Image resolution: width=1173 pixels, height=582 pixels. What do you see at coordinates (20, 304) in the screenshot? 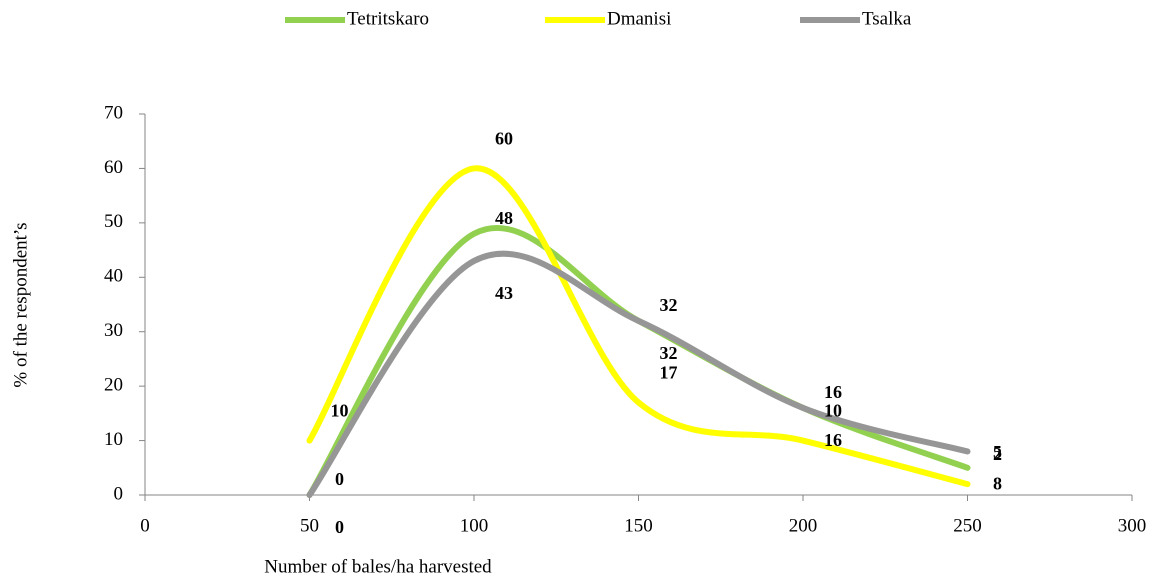
I see `y-axis-title: % of the respondent’s` at bounding box center [20, 304].